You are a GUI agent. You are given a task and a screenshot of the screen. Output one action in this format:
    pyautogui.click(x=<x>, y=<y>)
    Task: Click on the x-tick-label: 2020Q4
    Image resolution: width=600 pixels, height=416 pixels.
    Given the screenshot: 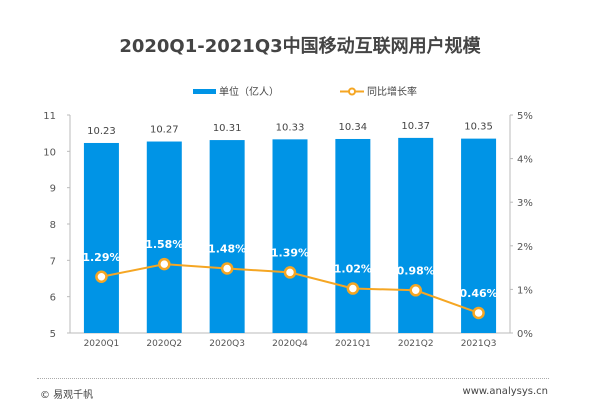 What is the action you would take?
    pyautogui.click(x=290, y=344)
    